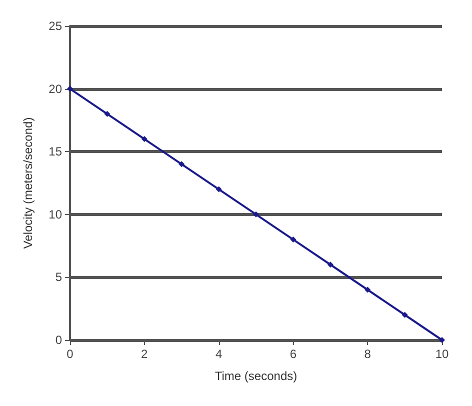 The height and width of the screenshot is (406, 472). What do you see at coordinates (55, 26) in the screenshot?
I see `y-tick-label: 25` at bounding box center [55, 26].